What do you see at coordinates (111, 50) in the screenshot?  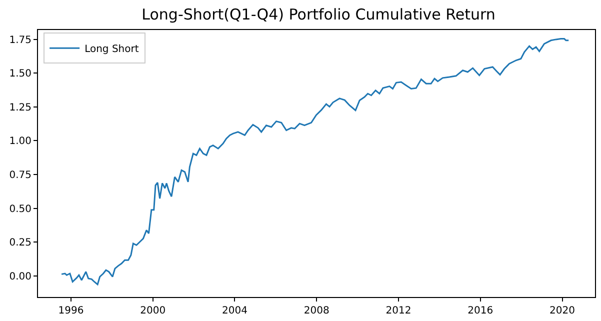 I see `legend-label: Long Short` at bounding box center [111, 50].